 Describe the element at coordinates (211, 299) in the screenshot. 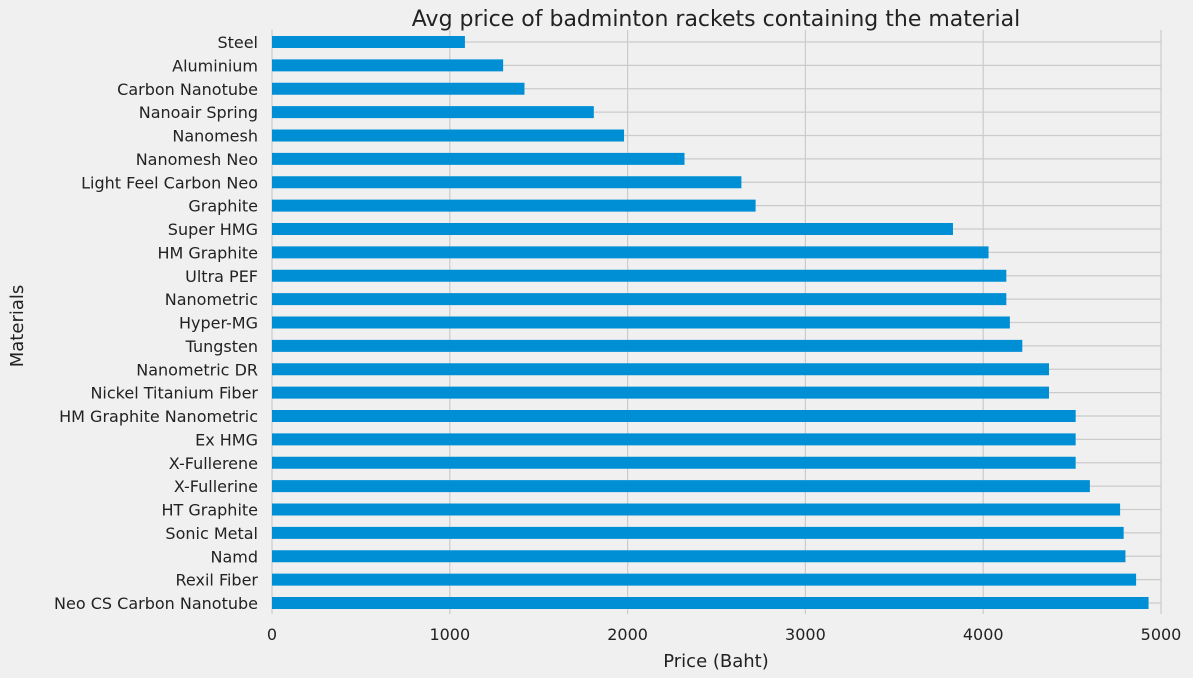

I see `y-tick-label: Nanometric` at that location.